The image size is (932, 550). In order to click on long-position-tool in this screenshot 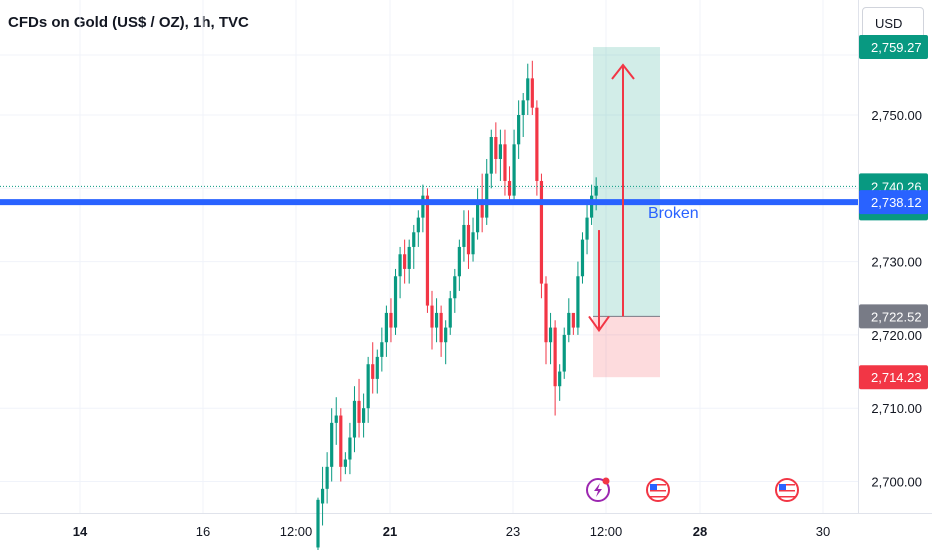, I will do `click(626, 212)`.